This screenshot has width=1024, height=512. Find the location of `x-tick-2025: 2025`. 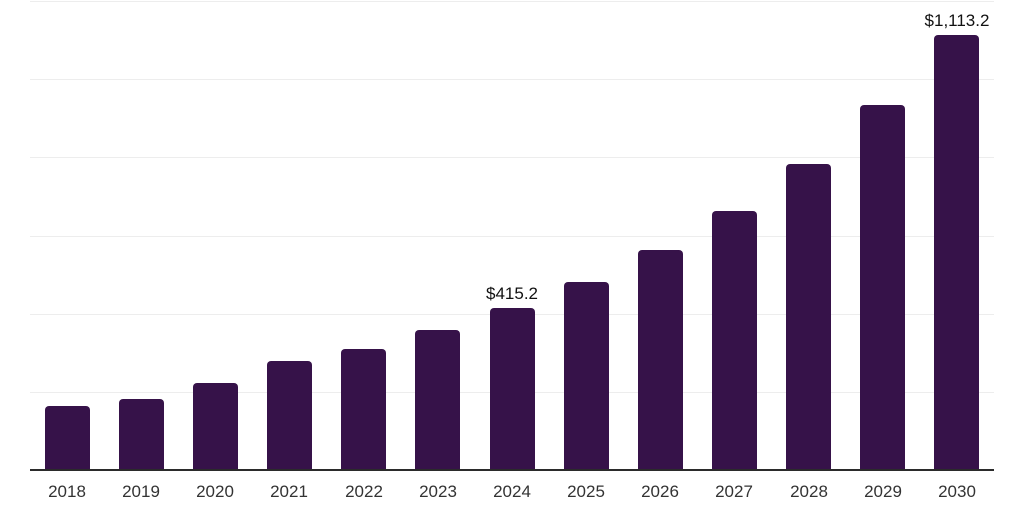

x-tick-2025: 2025 is located at coordinates (586, 491).